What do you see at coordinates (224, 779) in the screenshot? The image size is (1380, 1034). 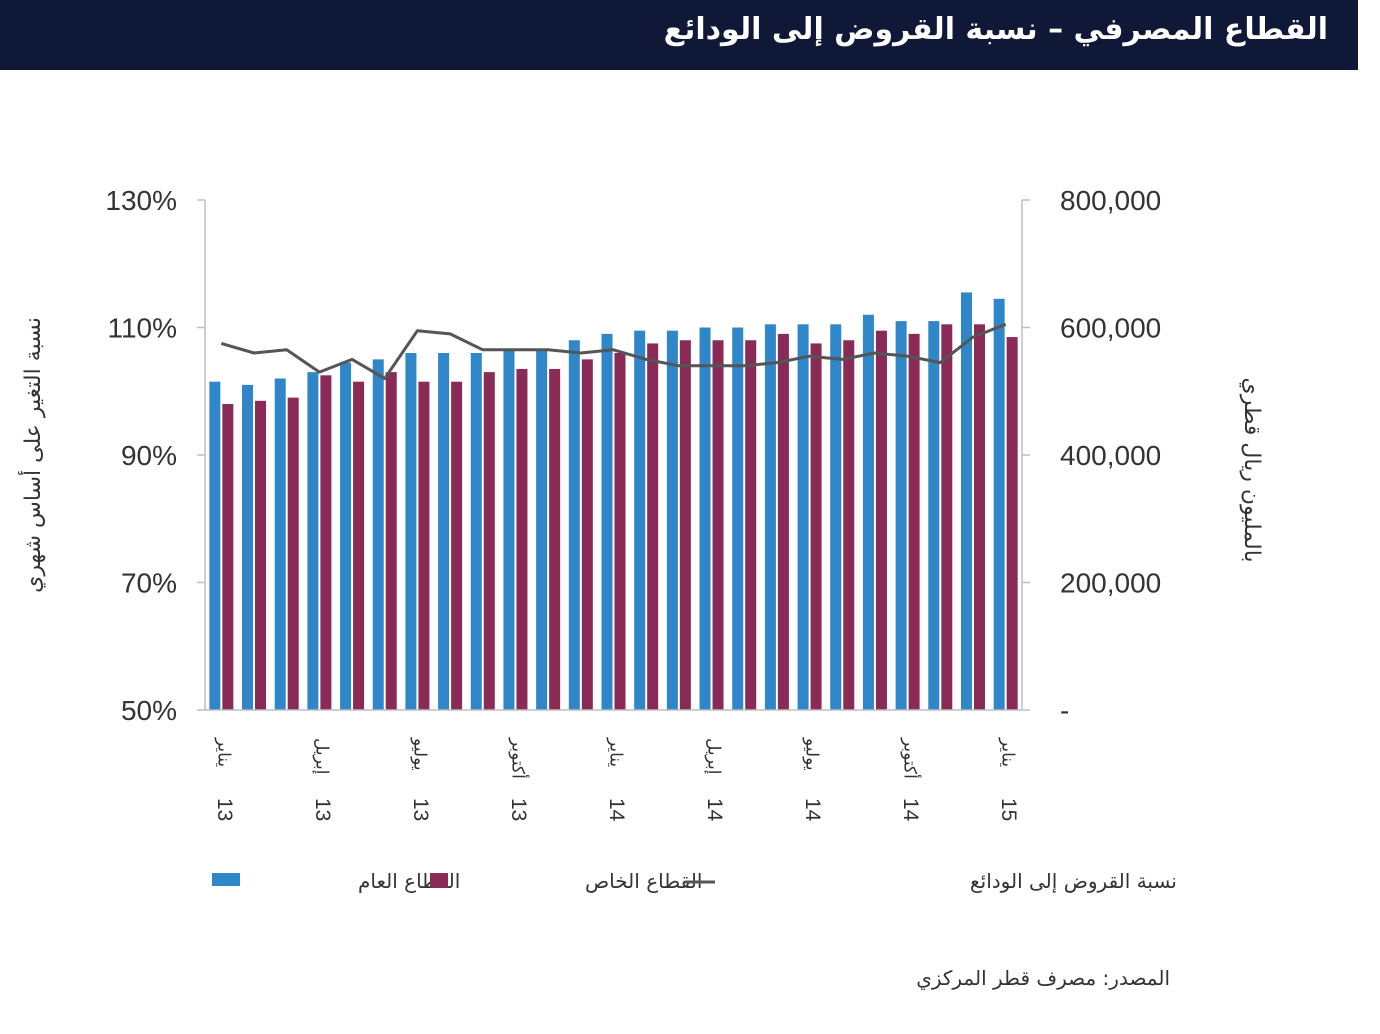 I see `x-tick-label: يناير 13` at bounding box center [224, 779].